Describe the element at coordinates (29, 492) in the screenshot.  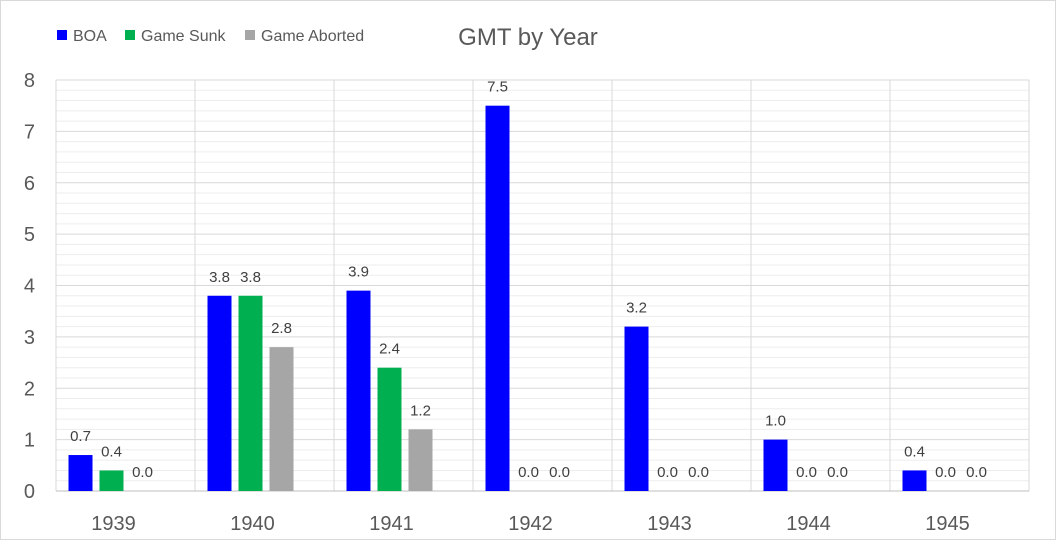
I see `y-tick-label: 0` at that location.